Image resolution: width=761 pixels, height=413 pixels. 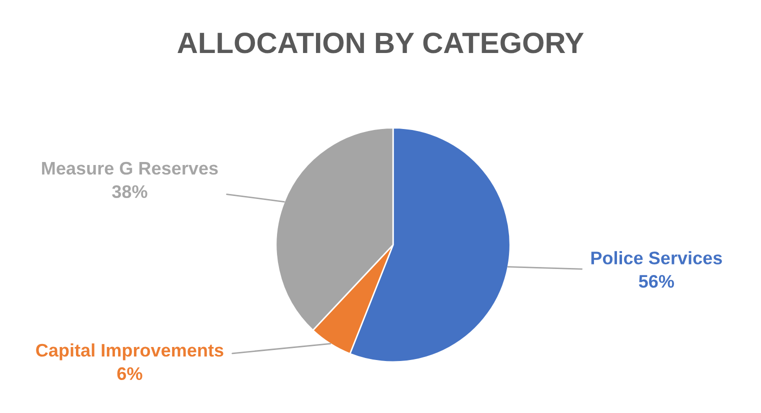 What do you see at coordinates (129, 373) in the screenshot?
I see `data-label: 6%` at bounding box center [129, 373].